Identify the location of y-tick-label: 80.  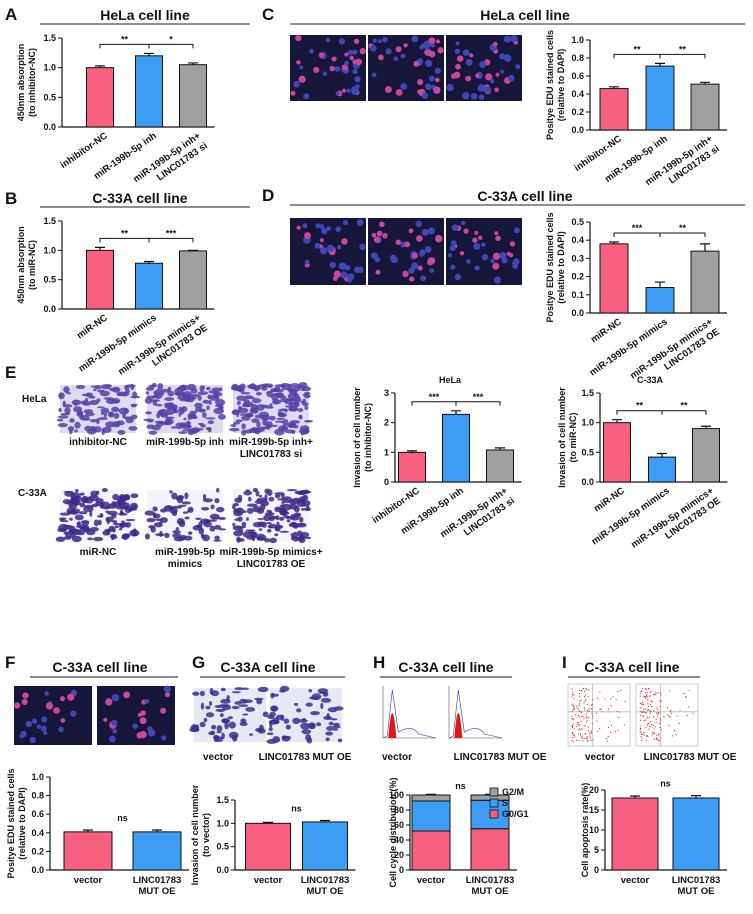
(399, 810).